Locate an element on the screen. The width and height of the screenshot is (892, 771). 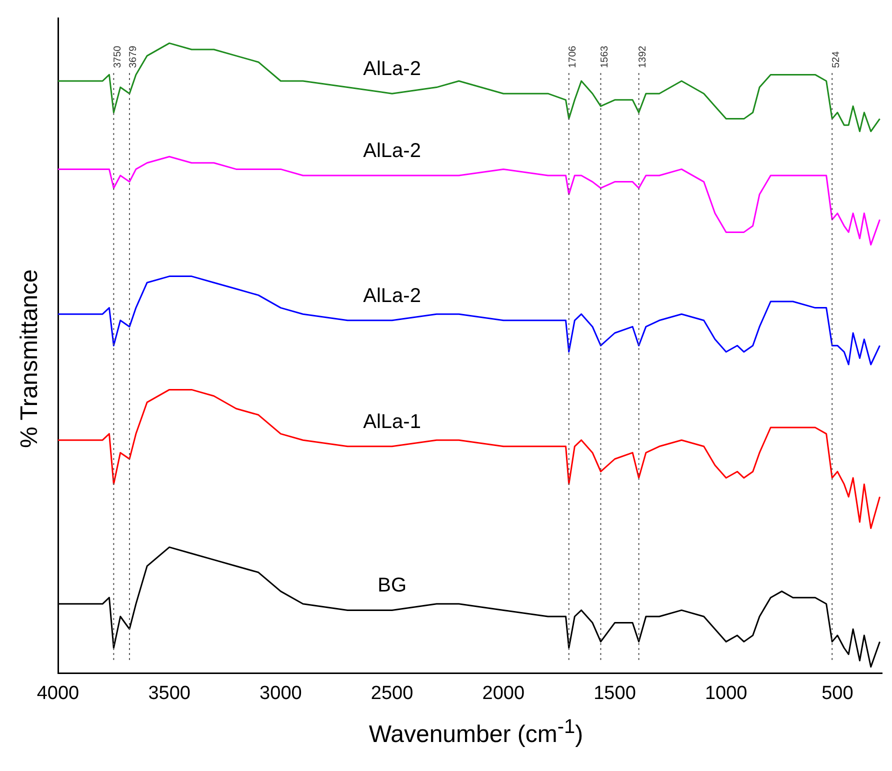
ref-line-label: 524 is located at coordinates (836, 59).